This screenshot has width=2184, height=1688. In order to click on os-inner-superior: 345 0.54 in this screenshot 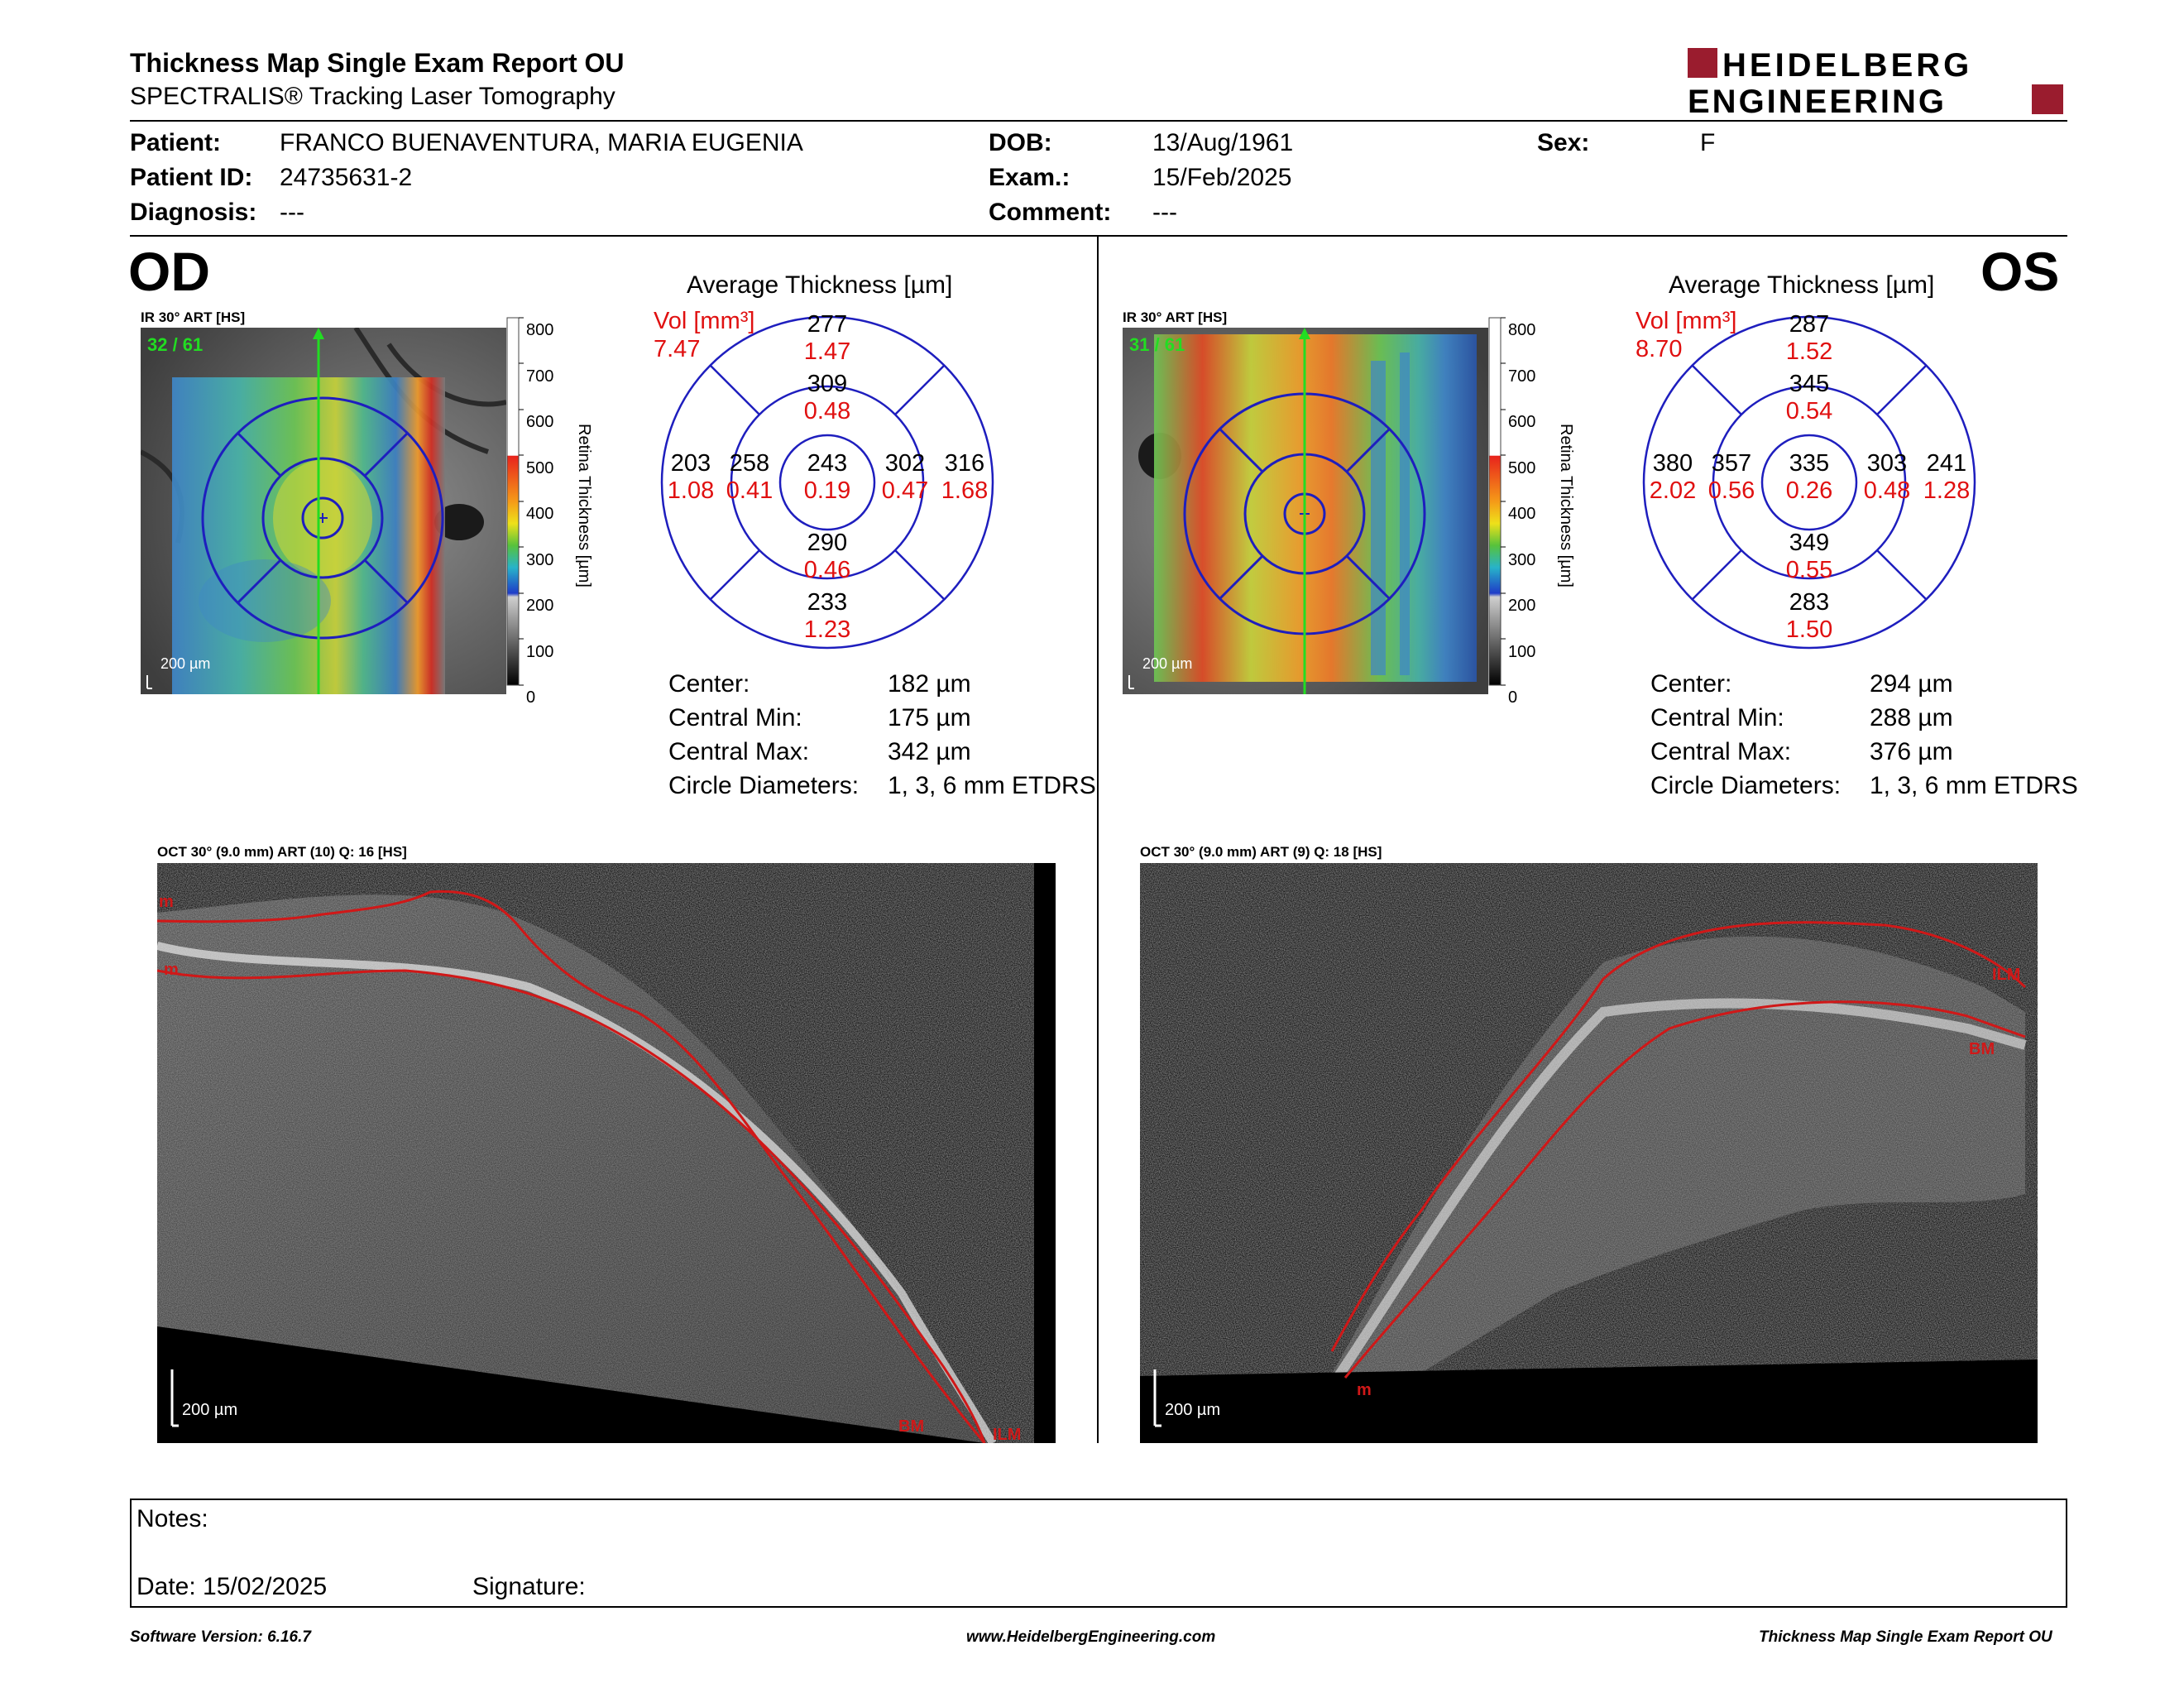, I will do `click(1809, 398)`.